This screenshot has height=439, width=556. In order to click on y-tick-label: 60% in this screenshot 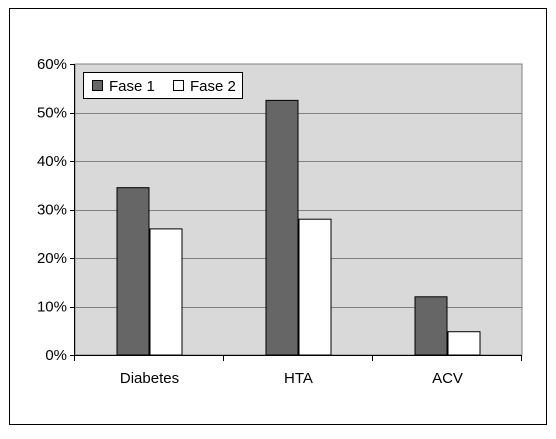, I will do `click(52, 64)`.